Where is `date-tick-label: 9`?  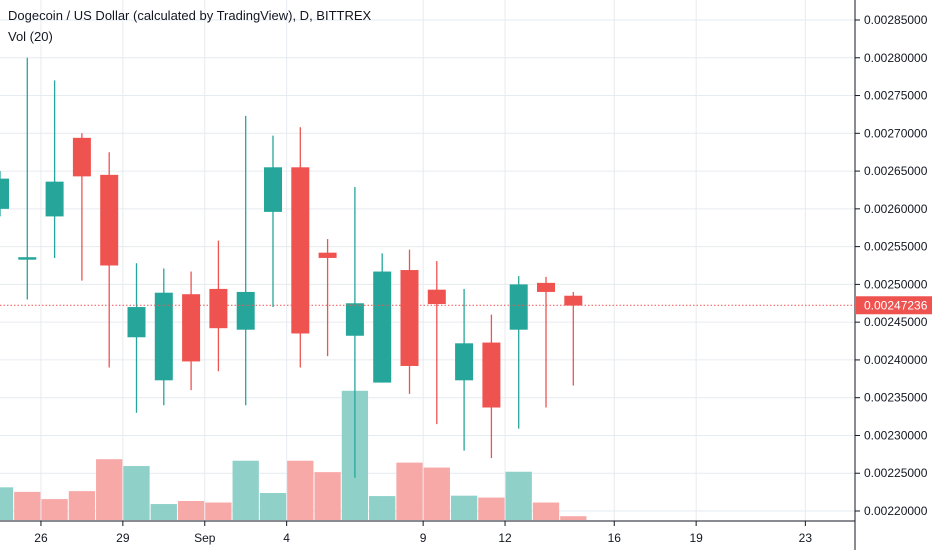
date-tick-label: 9 is located at coordinates (423, 538).